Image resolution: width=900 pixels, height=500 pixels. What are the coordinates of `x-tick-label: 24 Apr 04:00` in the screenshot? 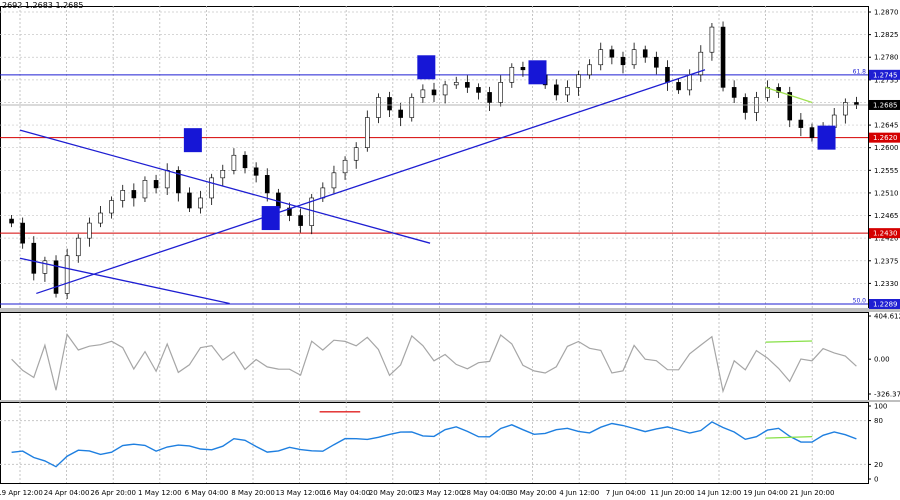 It's located at (67, 493).